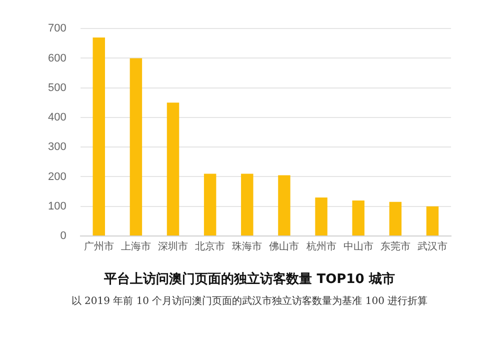  Describe the element at coordinates (173, 246) in the screenshot. I see `x-tick-label: 深圳市` at that location.